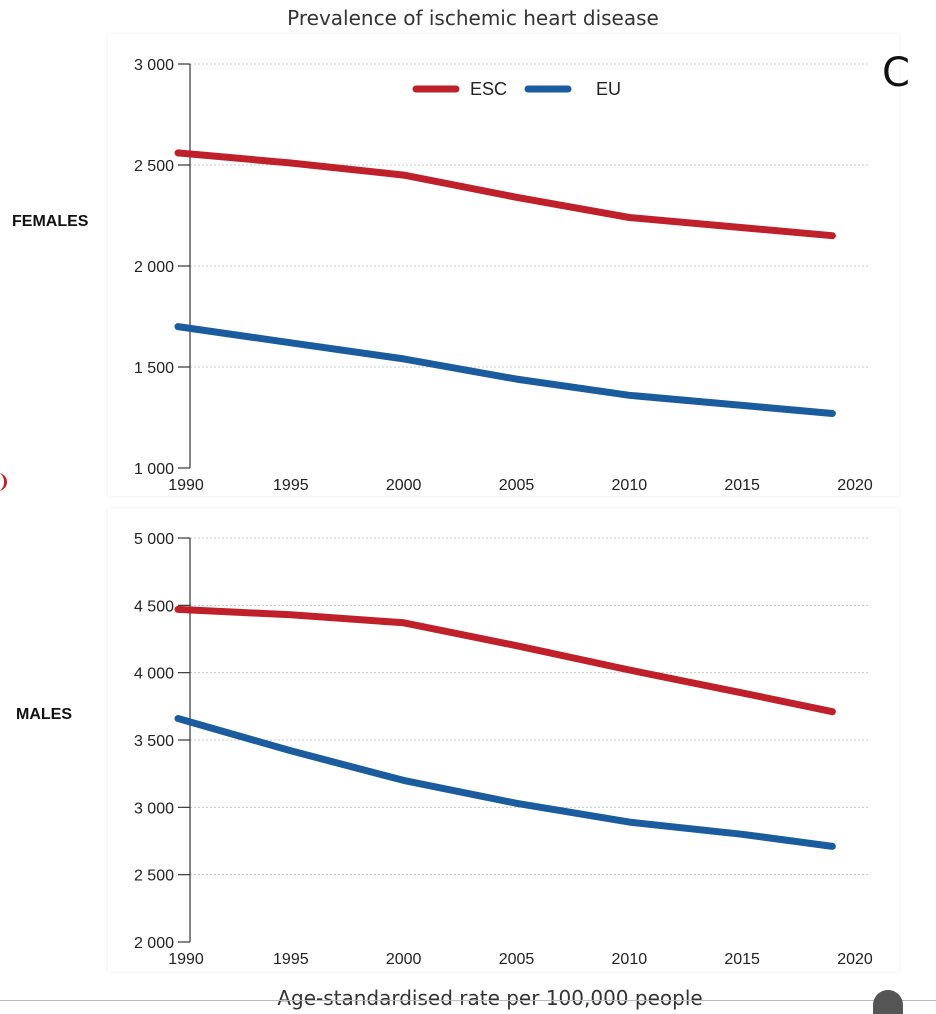 This screenshot has width=936, height=1014. I want to click on legend-label-eu: EU, so click(608, 89).